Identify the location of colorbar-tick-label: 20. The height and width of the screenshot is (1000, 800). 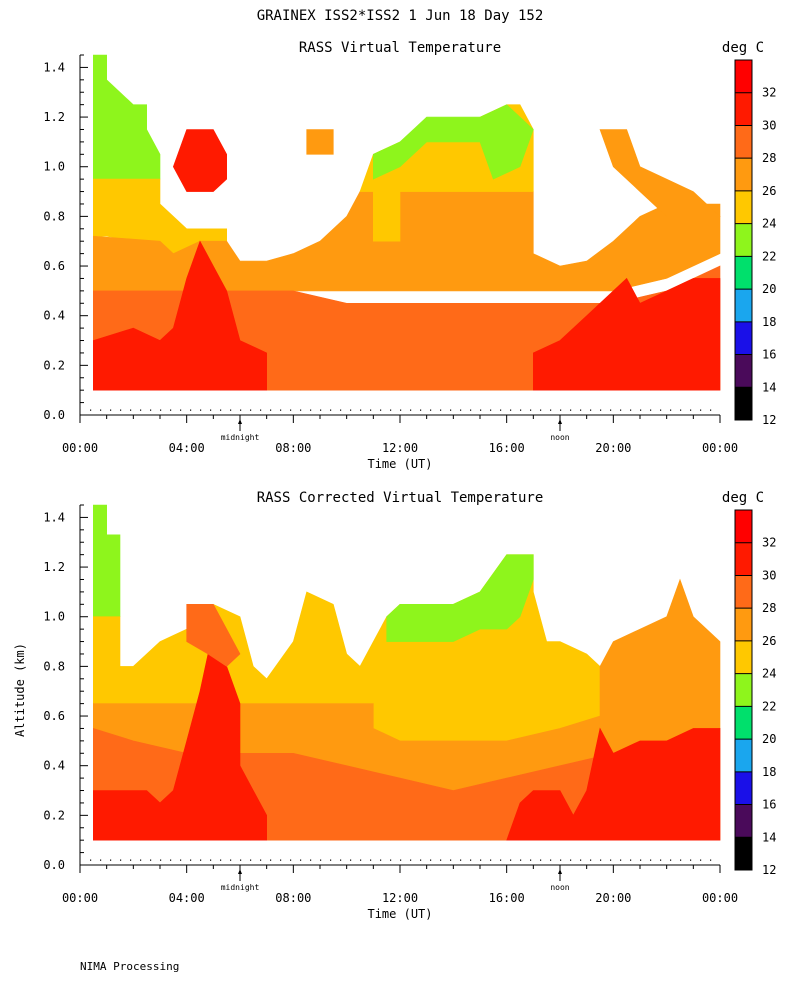
(769, 289).